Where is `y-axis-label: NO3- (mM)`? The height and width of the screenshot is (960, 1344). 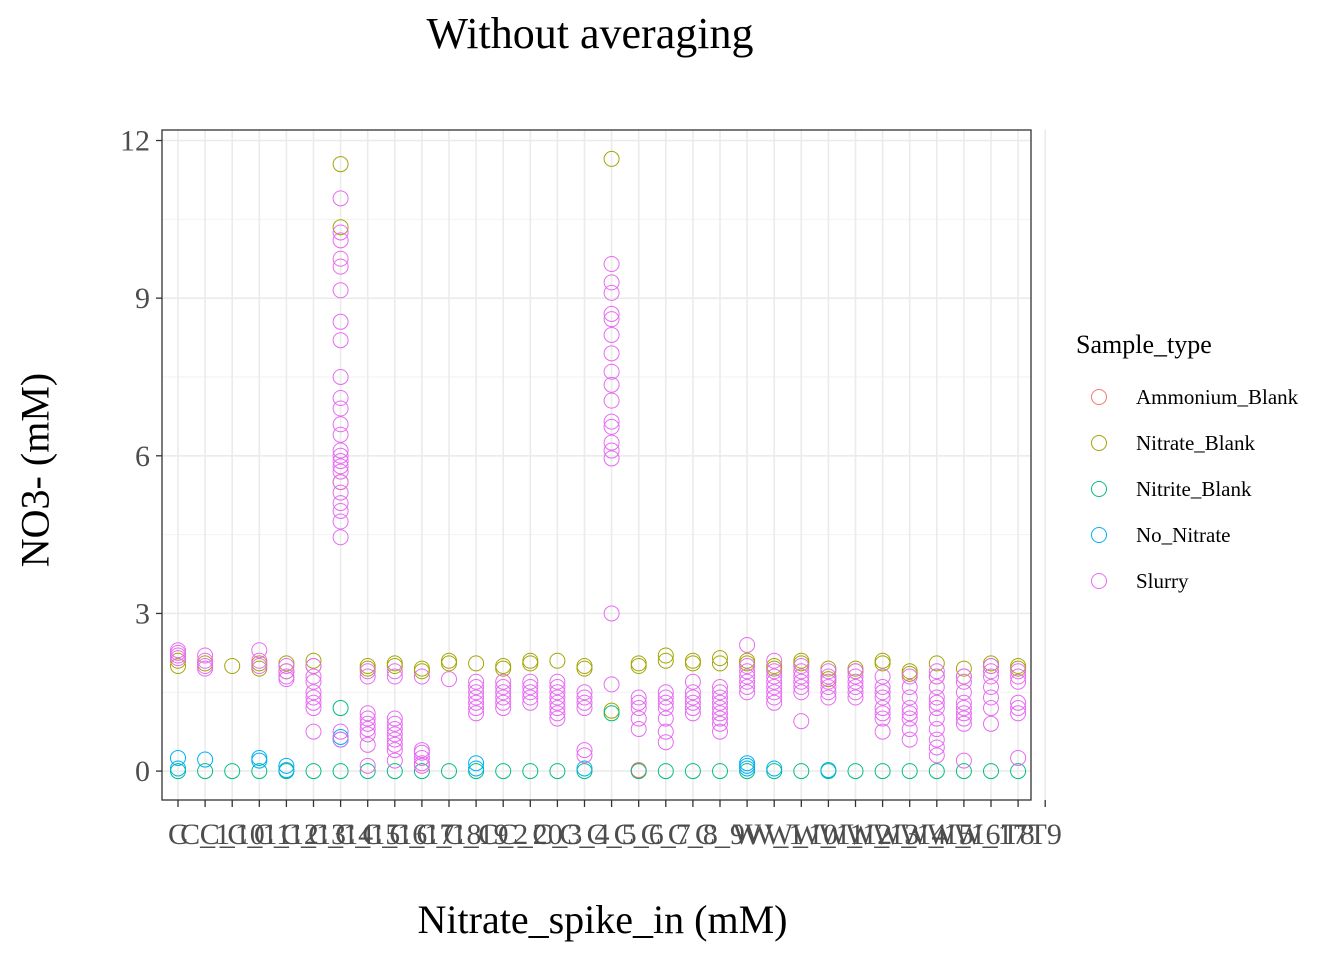
y-axis-label: NO3- (mM) is located at coordinates (35, 470).